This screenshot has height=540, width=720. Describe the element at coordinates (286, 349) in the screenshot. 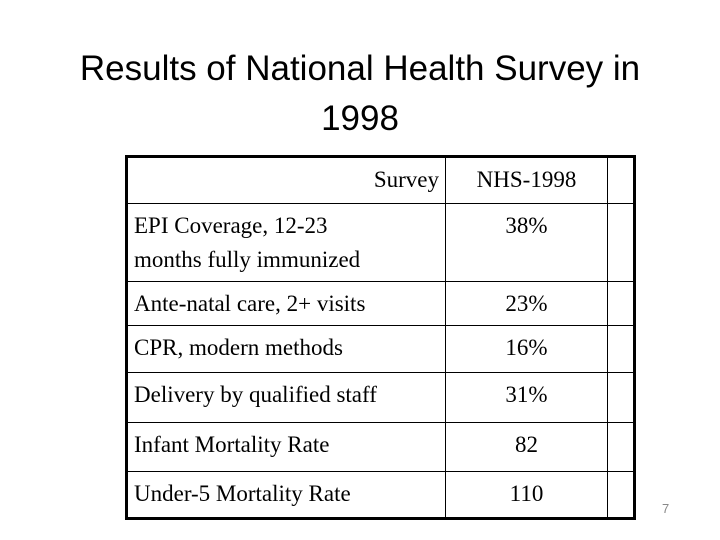

I see `indicator-cell: CPR, modern methods` at that location.